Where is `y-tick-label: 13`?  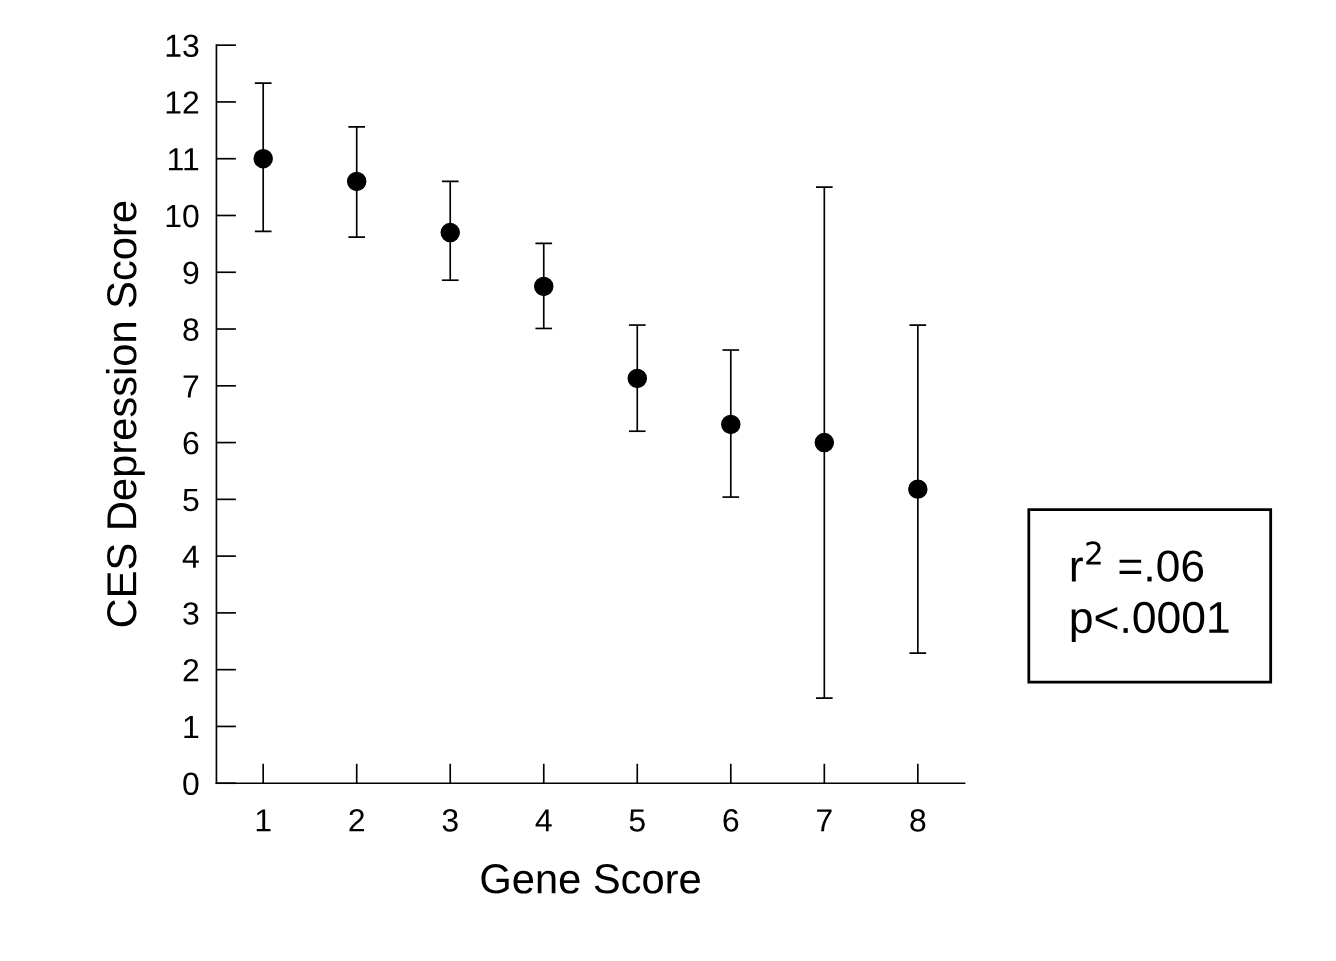 y-tick-label: 13 is located at coordinates (182, 46).